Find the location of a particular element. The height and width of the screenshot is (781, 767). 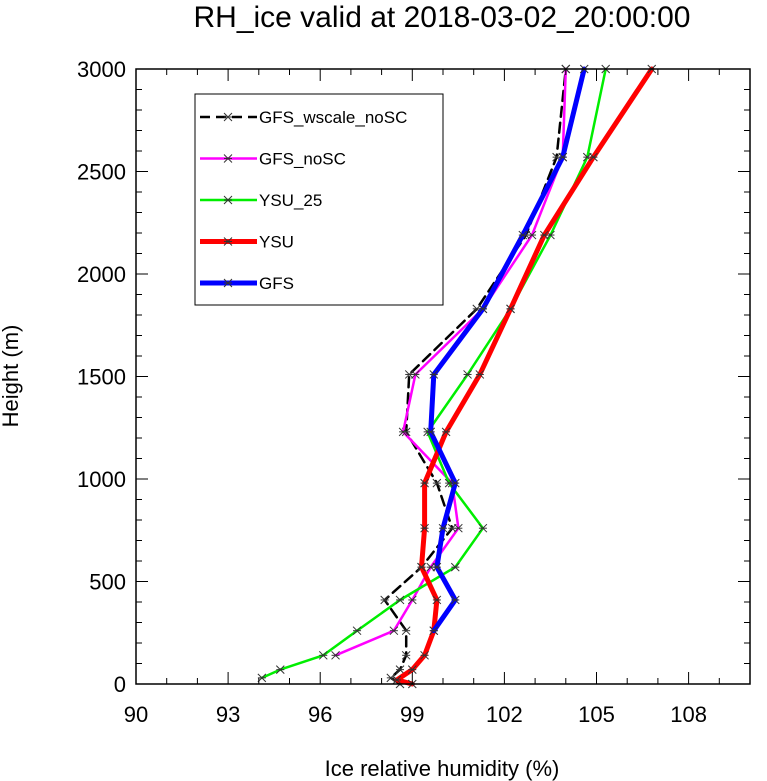

legend-label-gfs: GFS is located at coordinates (276, 283).